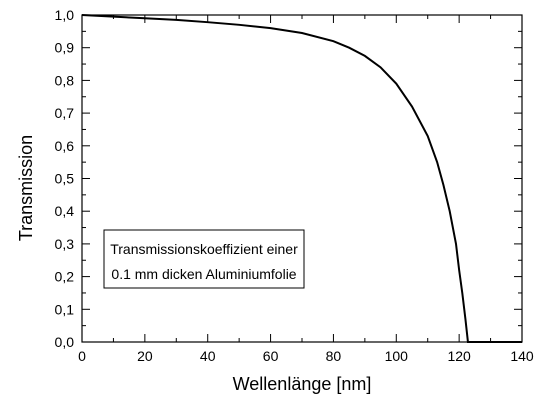 The width and height of the screenshot is (544, 405). I want to click on y-tick-label: 0,6, so click(65, 146).